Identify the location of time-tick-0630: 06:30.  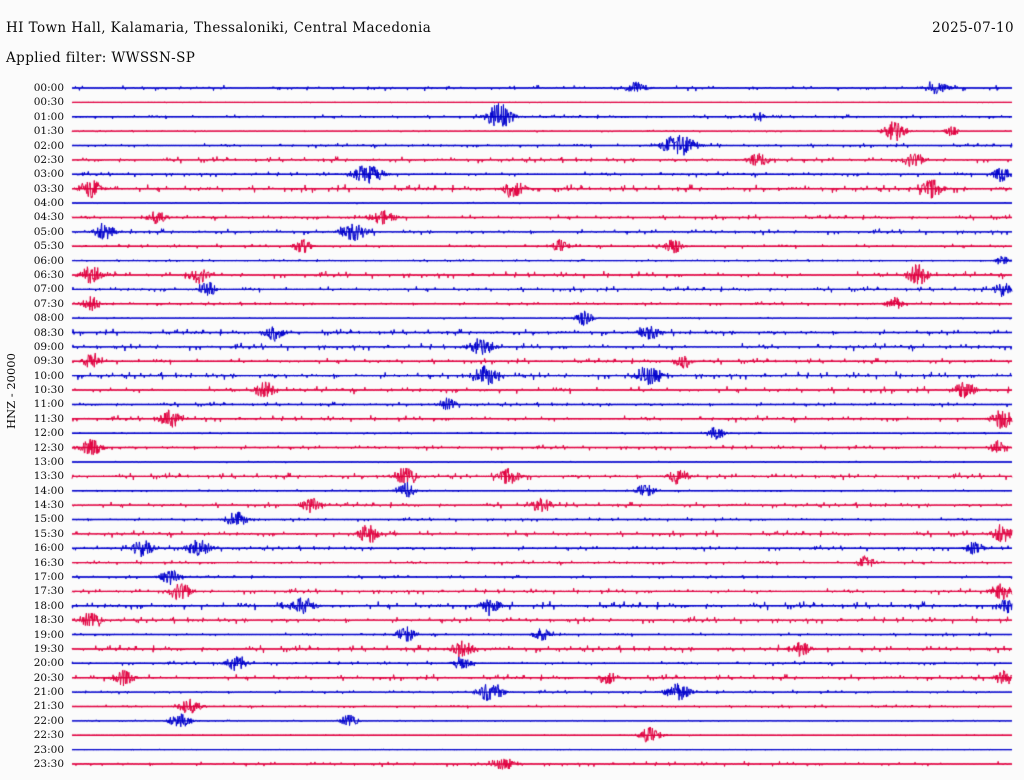
(48, 274).